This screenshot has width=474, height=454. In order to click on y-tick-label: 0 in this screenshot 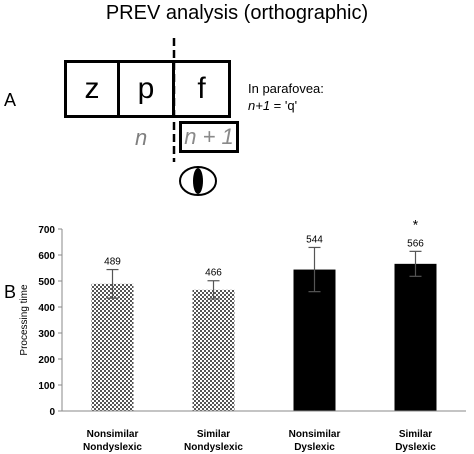, I will do `click(52, 412)`.